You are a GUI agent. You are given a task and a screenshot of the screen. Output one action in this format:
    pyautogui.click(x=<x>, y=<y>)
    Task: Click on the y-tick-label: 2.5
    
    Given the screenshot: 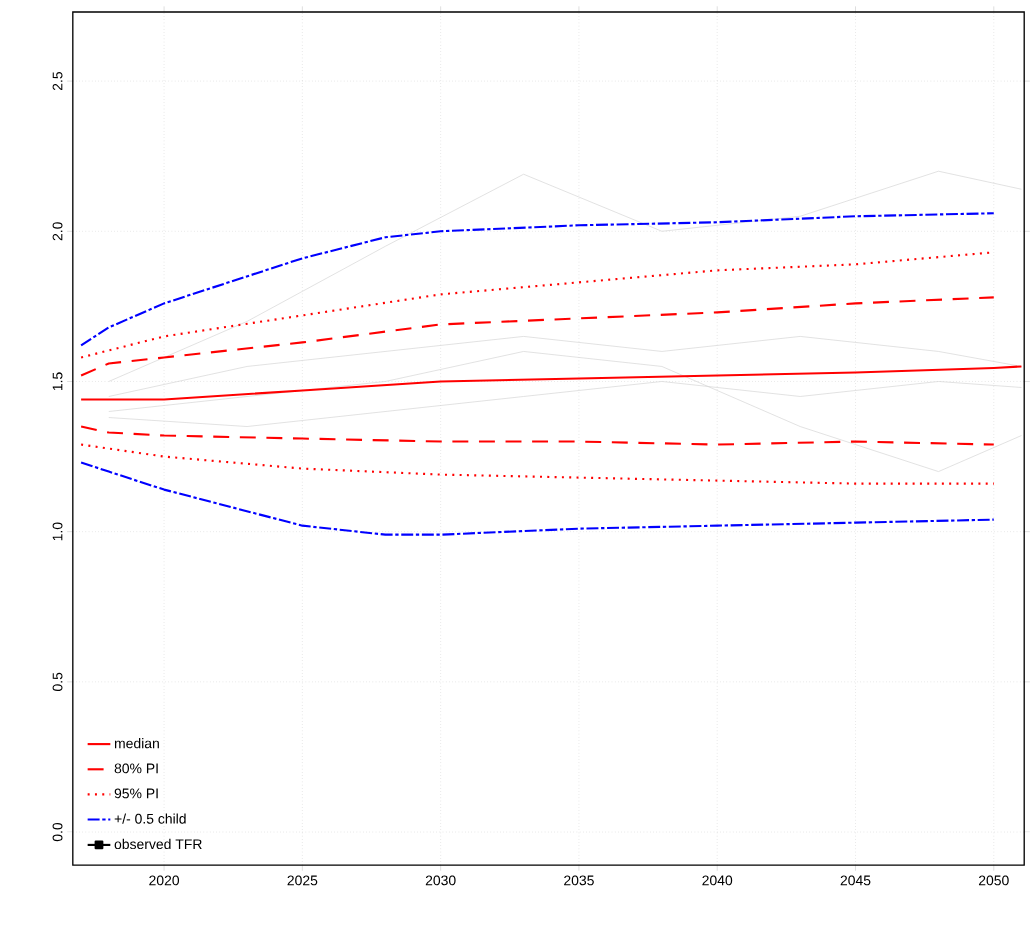 What is the action you would take?
    pyautogui.click(x=57, y=81)
    